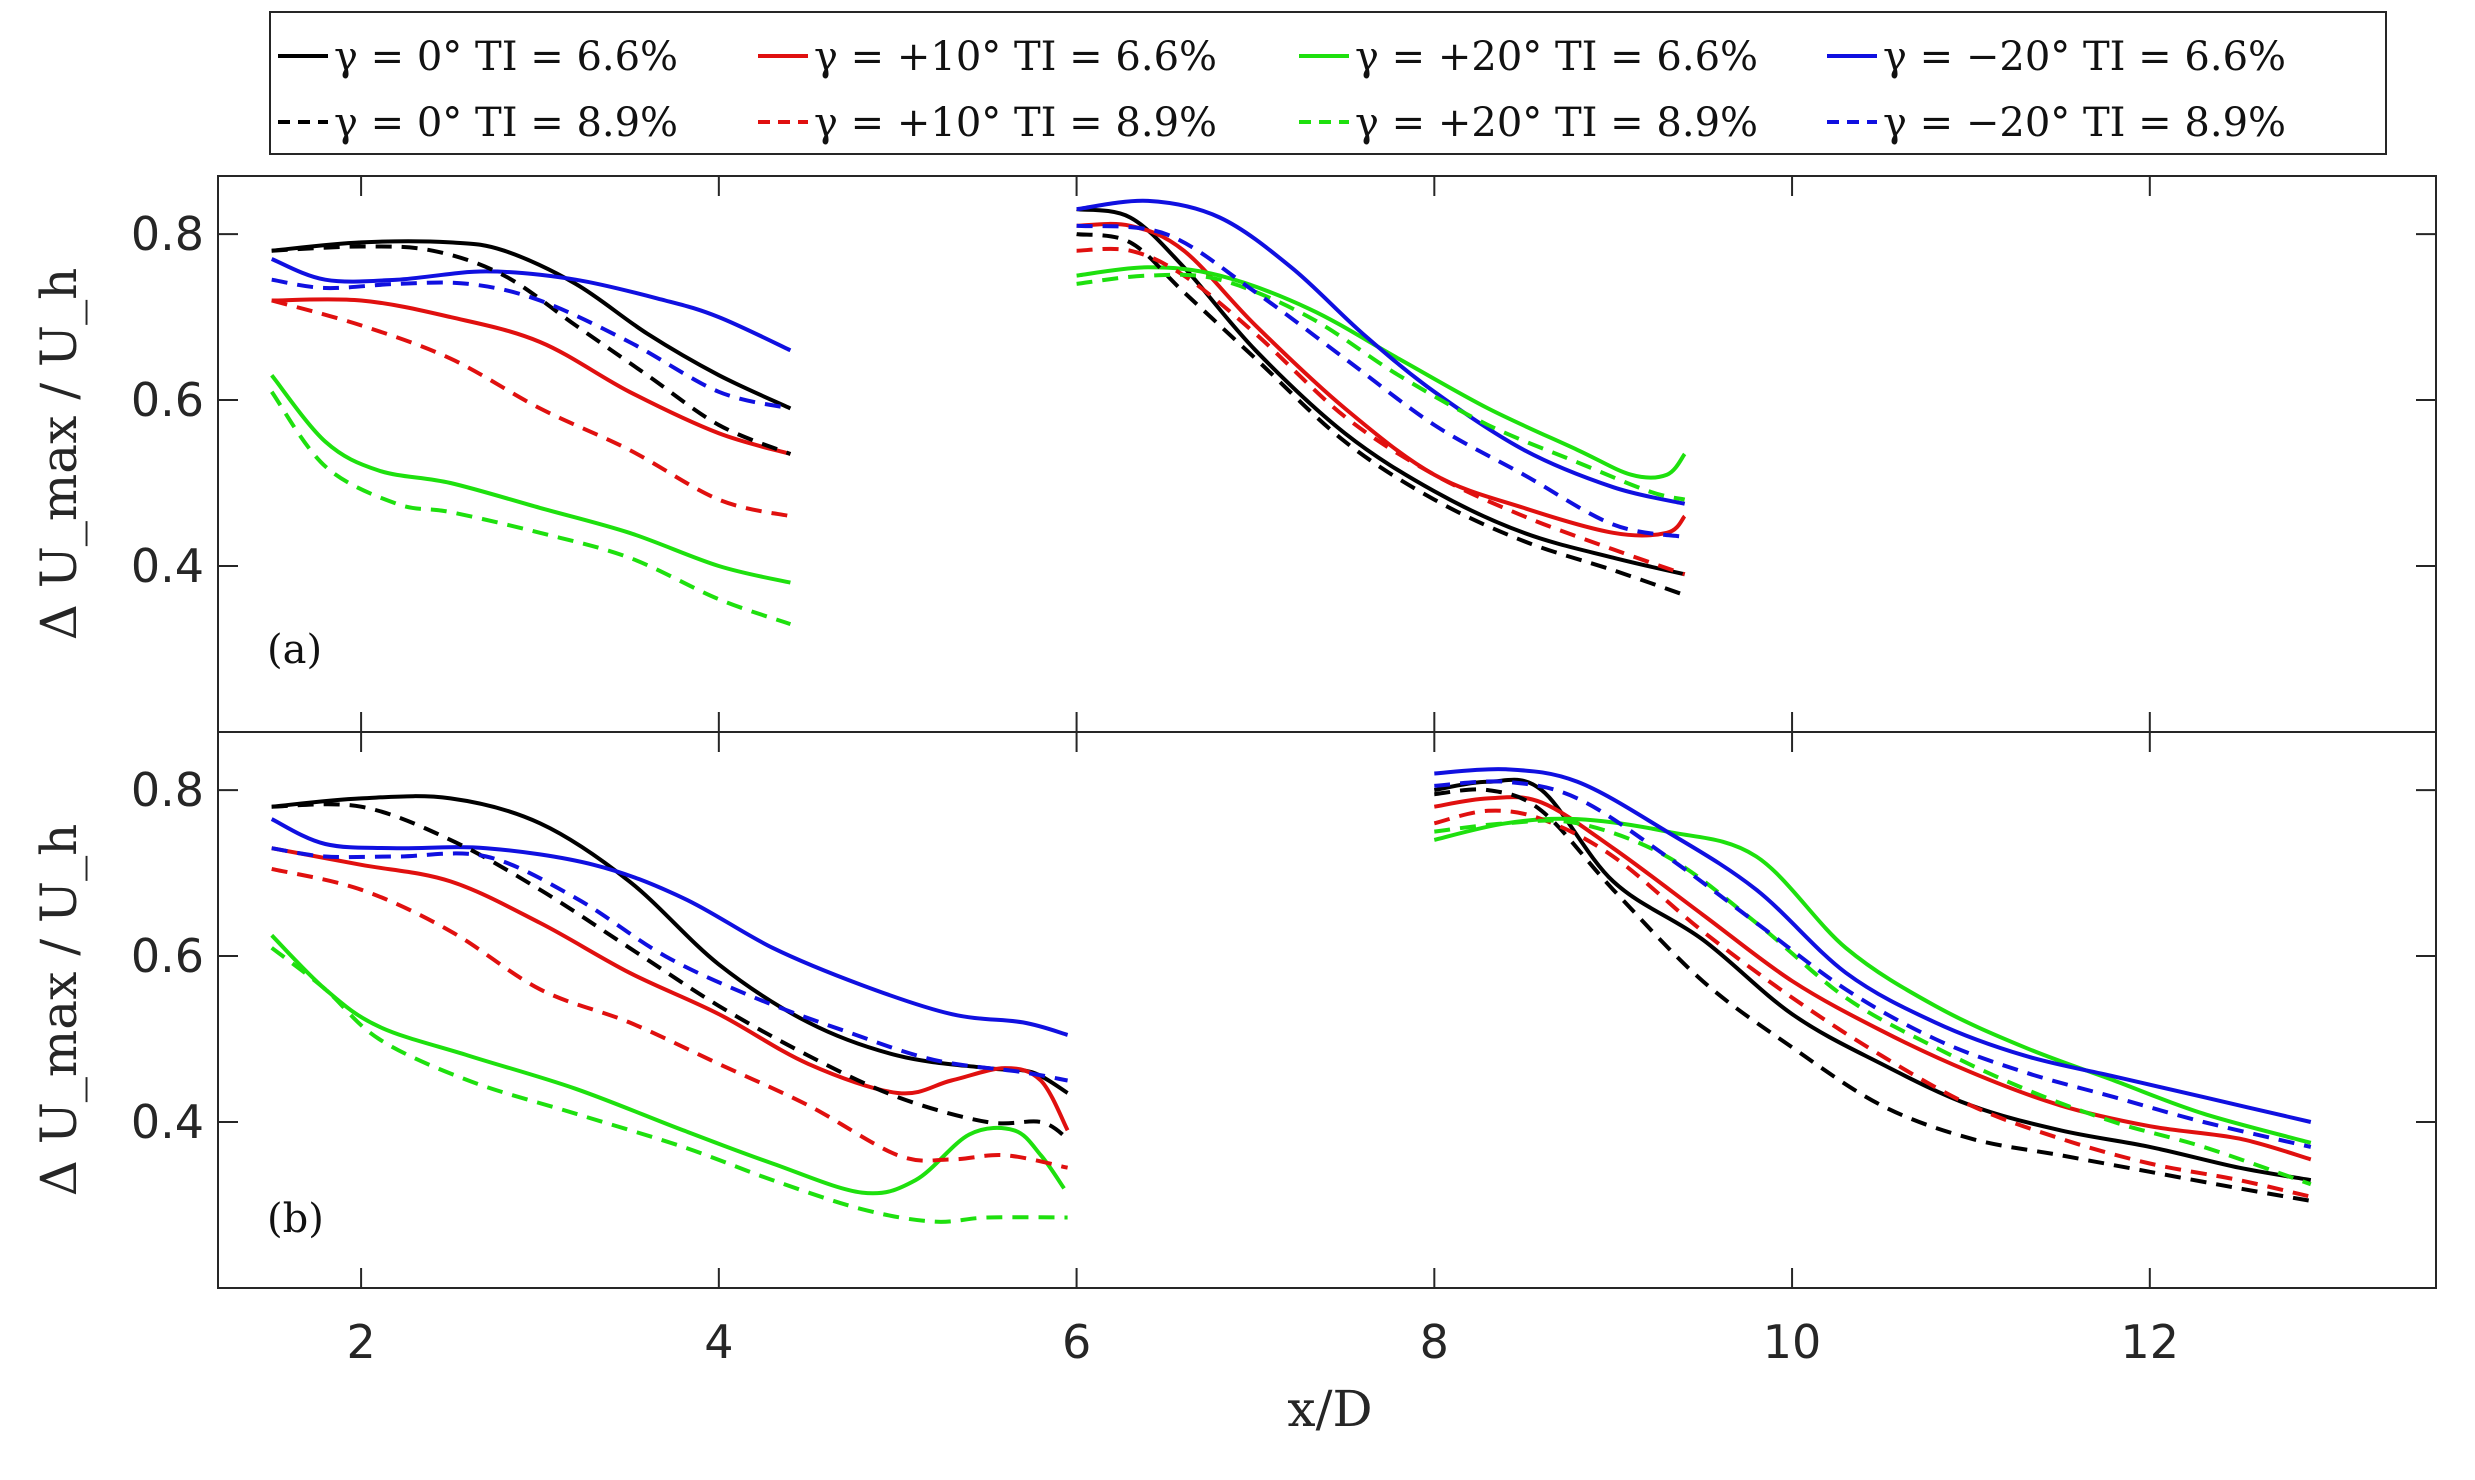  Describe the element at coordinates (2084, 123) in the screenshot. I see `legend-entry-label: γ = −20° TI = 8.9%` at that location.